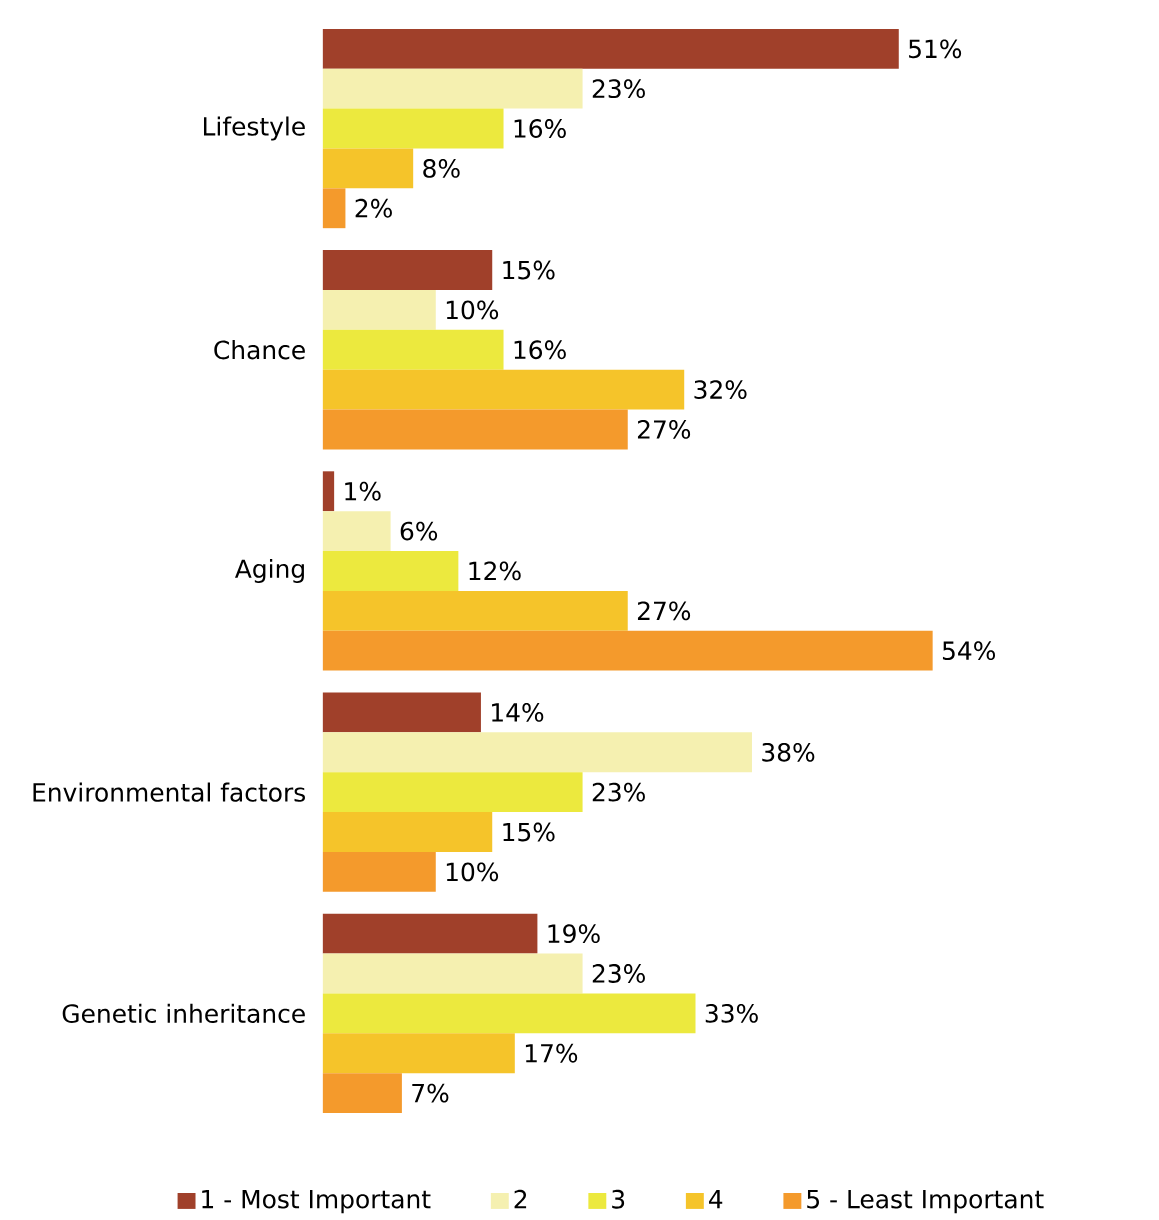 This screenshot has height=1220, width=1159. Describe the element at coordinates (969, 651) in the screenshot. I see `data-label: 54%` at that location.